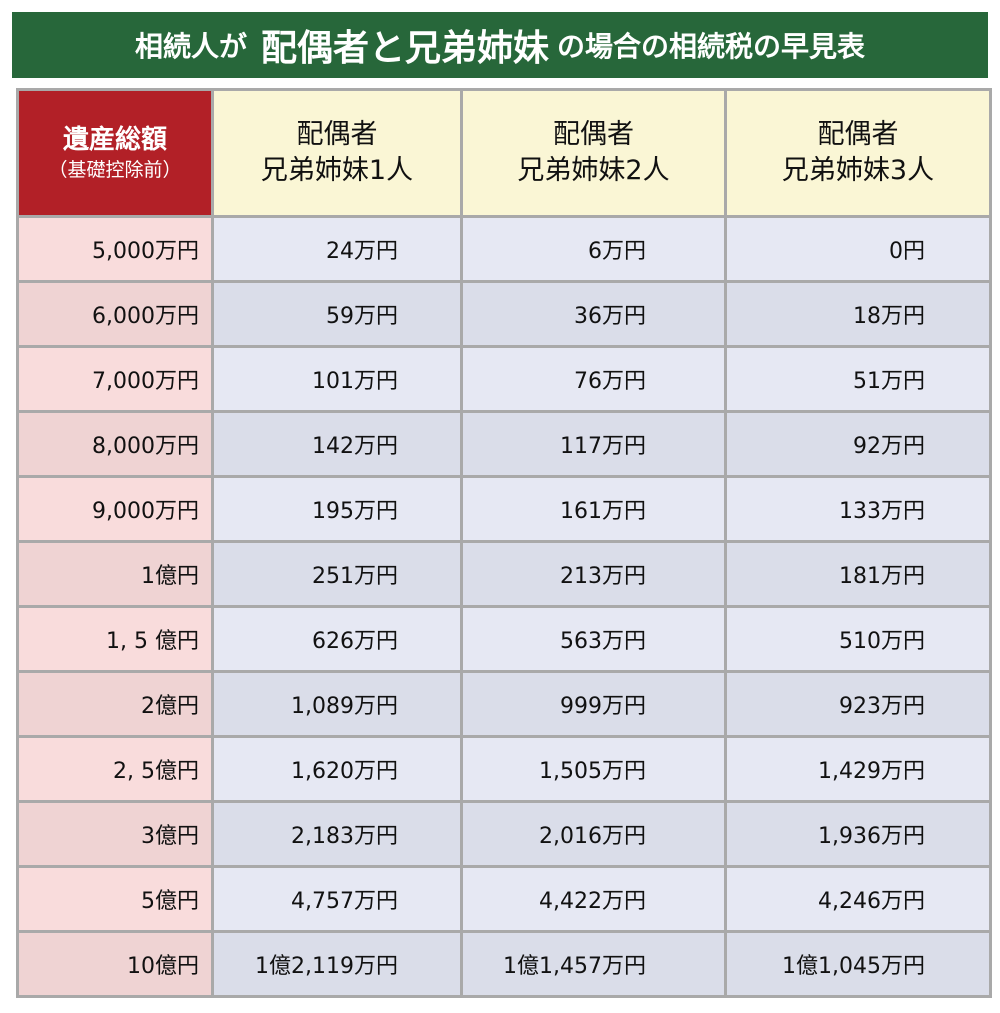 This screenshot has width=1000, height=1013. Describe the element at coordinates (858, 574) in the screenshot. I see `tax-value-cell: 181万円` at that location.